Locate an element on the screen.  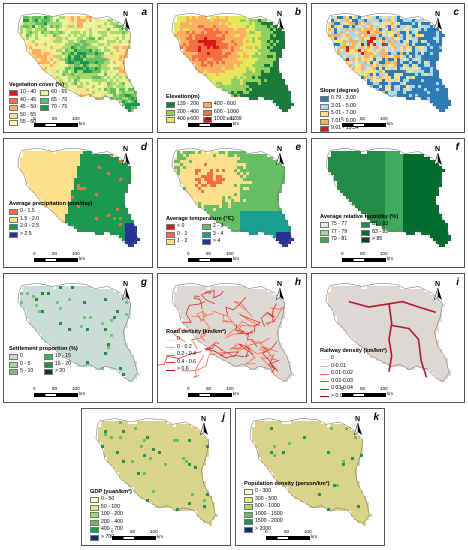
legend-item: > 20 is located at coordinates (60, 372).